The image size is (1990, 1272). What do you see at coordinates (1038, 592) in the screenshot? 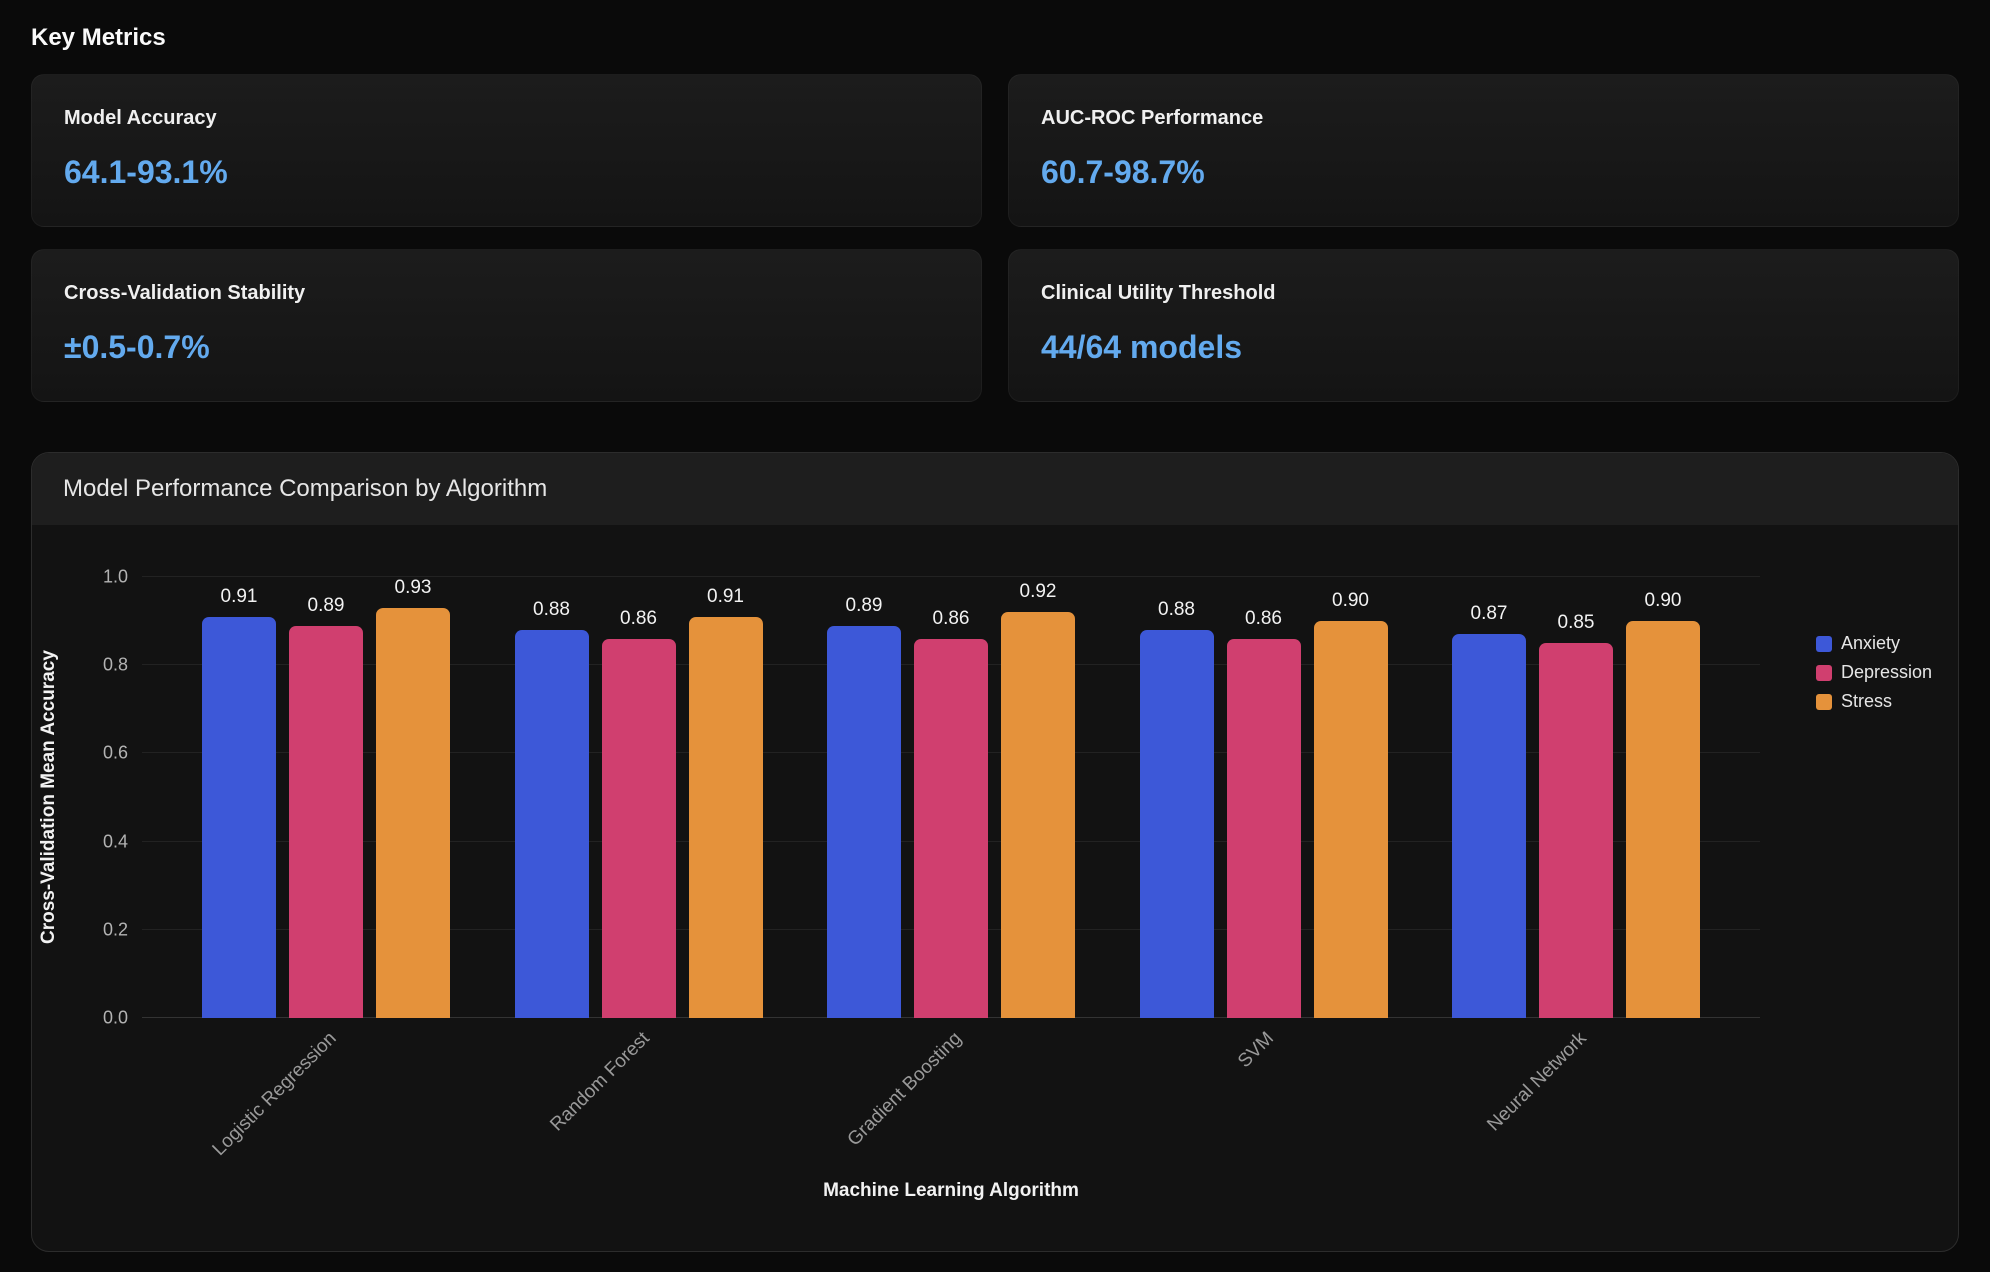
I see `bar-value-label: 0.92` at bounding box center [1038, 592].